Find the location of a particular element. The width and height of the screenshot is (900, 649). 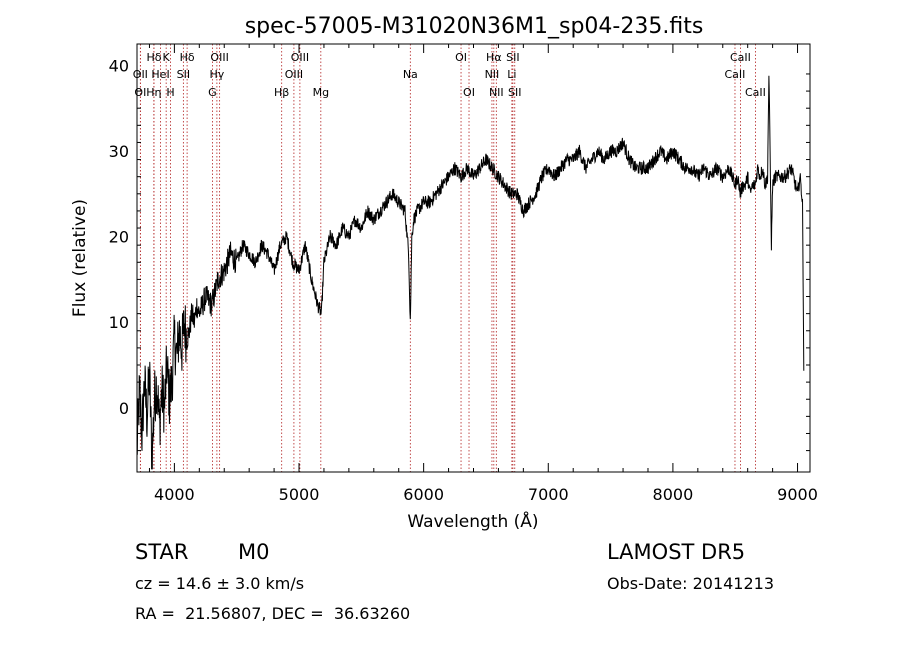

x-tick-label: 5000 is located at coordinates (299, 494).